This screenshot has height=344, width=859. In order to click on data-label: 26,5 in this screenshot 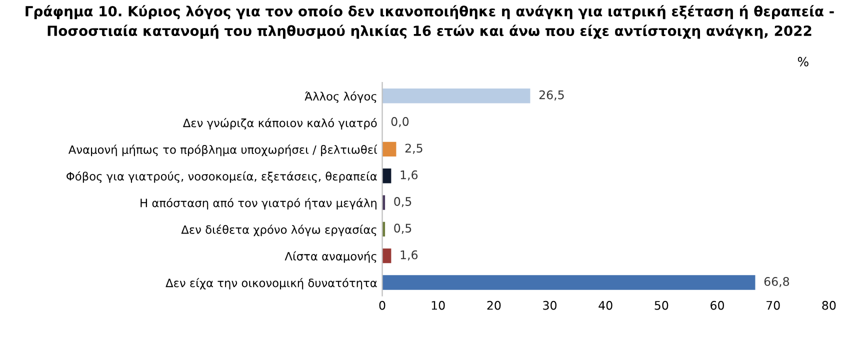, I will do `click(551, 95)`.